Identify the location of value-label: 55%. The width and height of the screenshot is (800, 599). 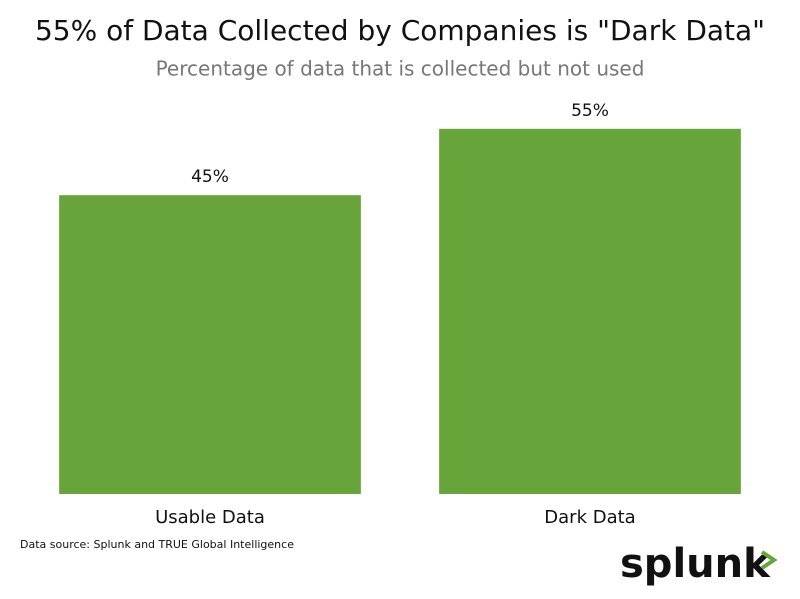
(590, 111).